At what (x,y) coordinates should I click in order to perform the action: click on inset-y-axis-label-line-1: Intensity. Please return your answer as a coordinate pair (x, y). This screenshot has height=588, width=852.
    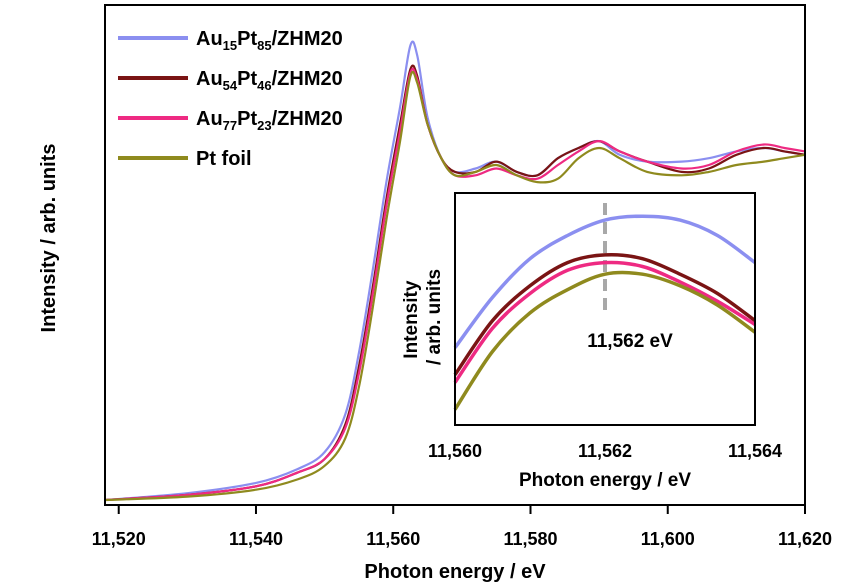
    Looking at the image, I should click on (411, 319).